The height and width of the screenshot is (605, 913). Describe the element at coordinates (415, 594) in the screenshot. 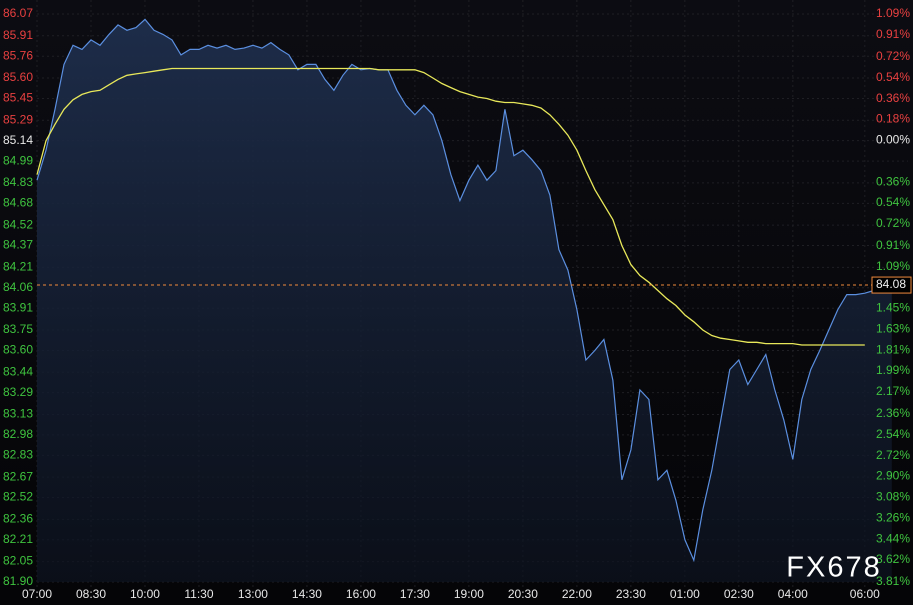

I see `x-tick-label: 17:30` at that location.